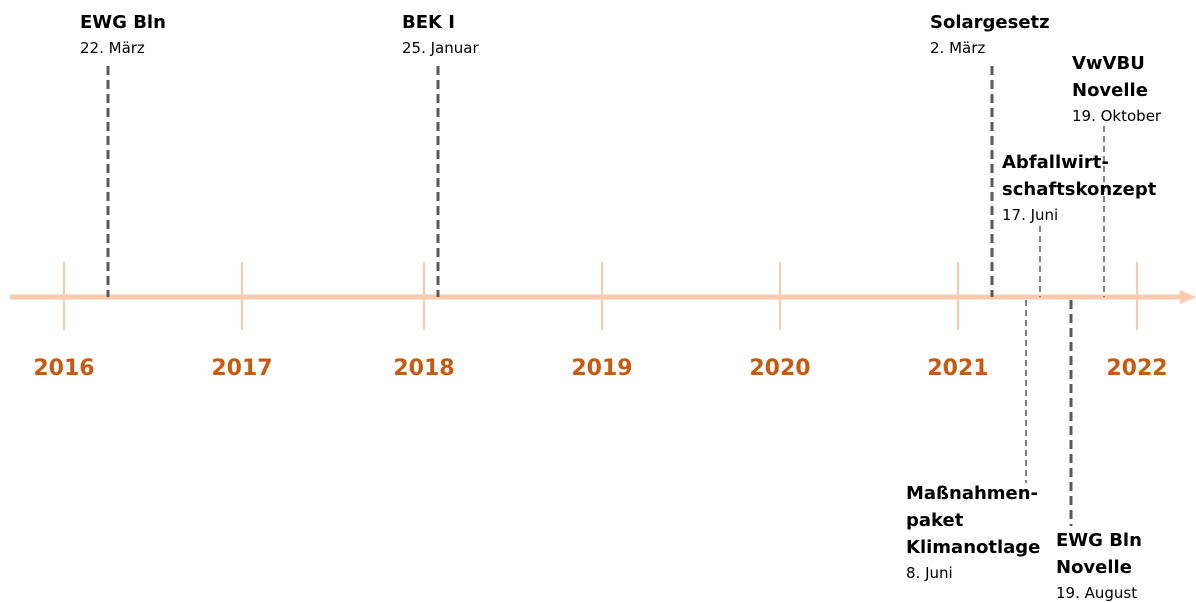 This screenshot has height=603, width=1196. Describe the element at coordinates (112, 48) in the screenshot. I see `event-date: 22. März` at that location.